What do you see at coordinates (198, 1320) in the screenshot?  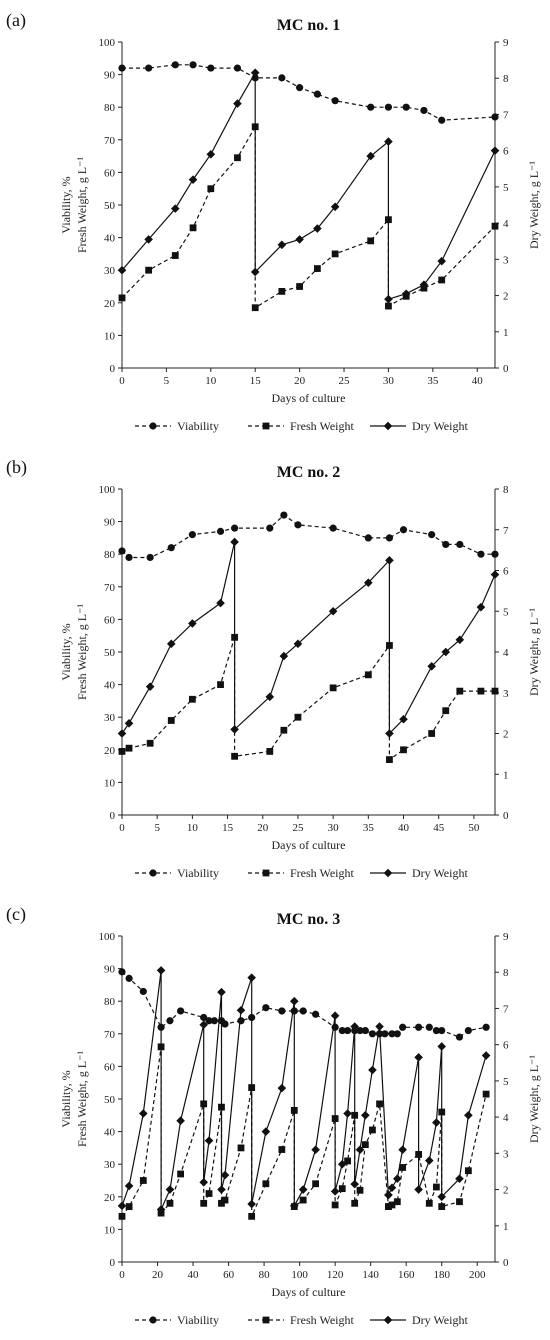 I see `legend-label: Viability` at bounding box center [198, 1320].